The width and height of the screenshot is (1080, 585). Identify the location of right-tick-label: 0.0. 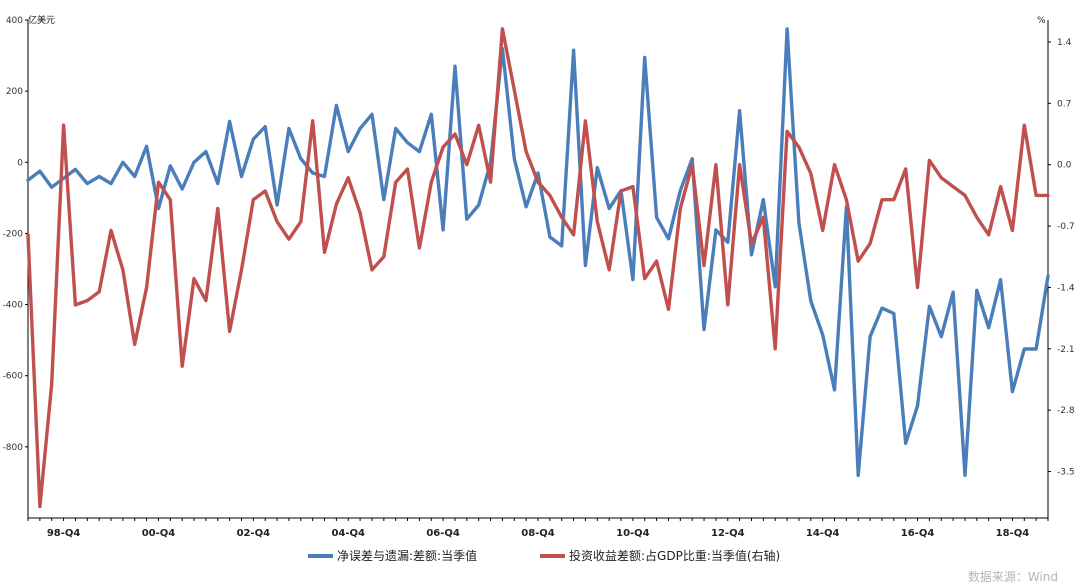
(1064, 166).